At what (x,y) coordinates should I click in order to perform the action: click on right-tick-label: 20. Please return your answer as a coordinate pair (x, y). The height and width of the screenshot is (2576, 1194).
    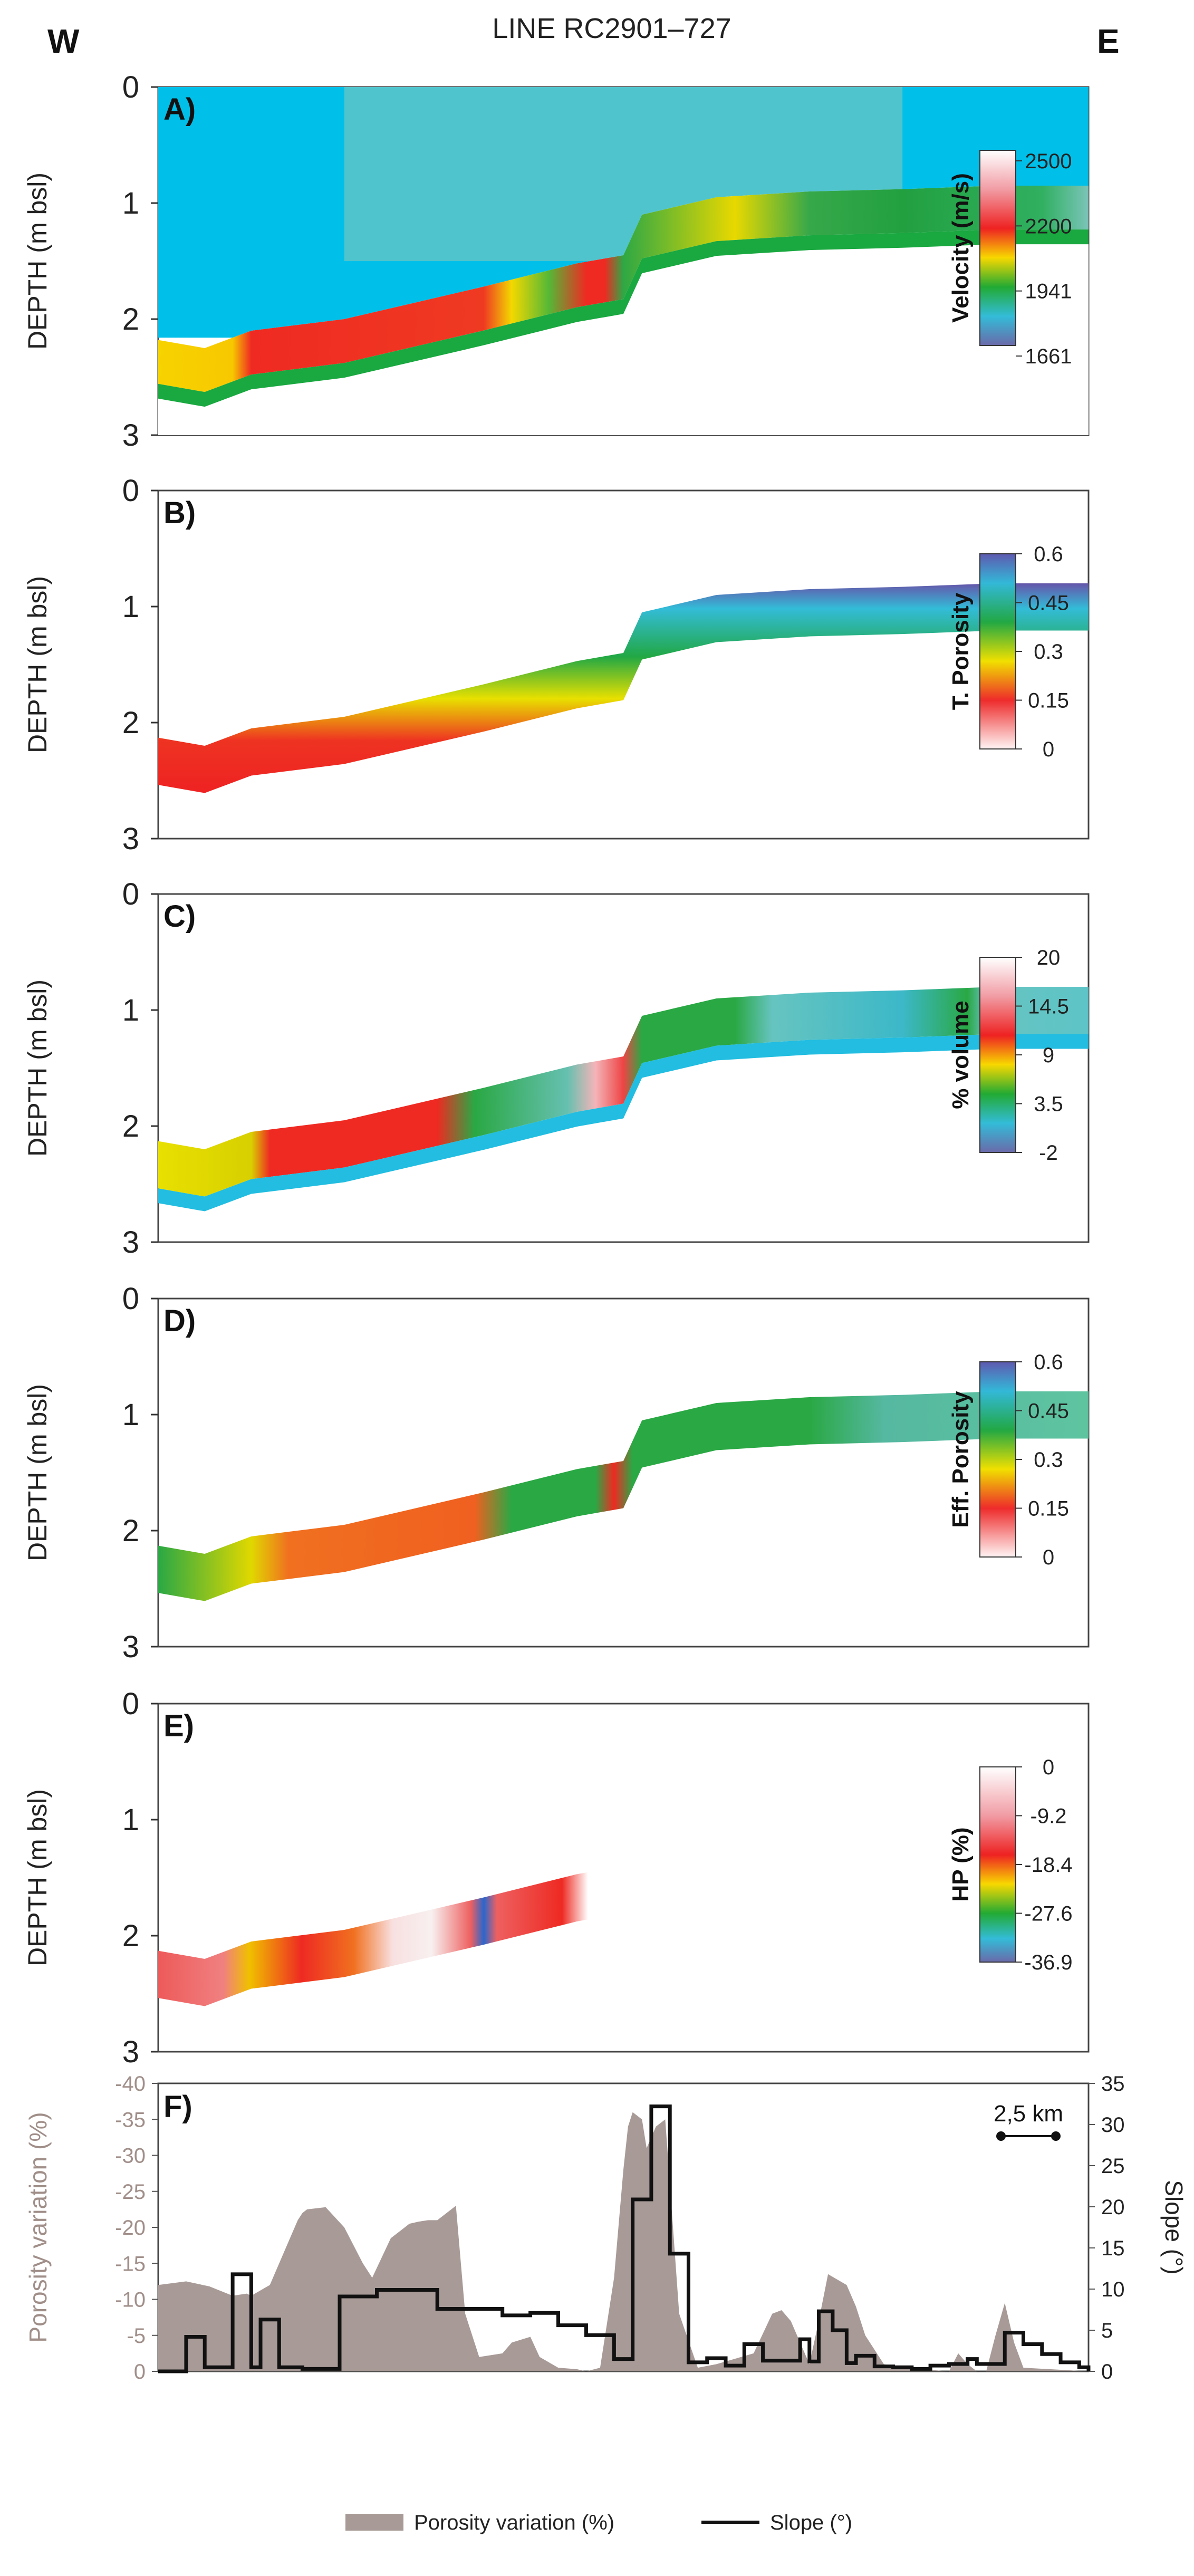
    Looking at the image, I should click on (1113, 2207).